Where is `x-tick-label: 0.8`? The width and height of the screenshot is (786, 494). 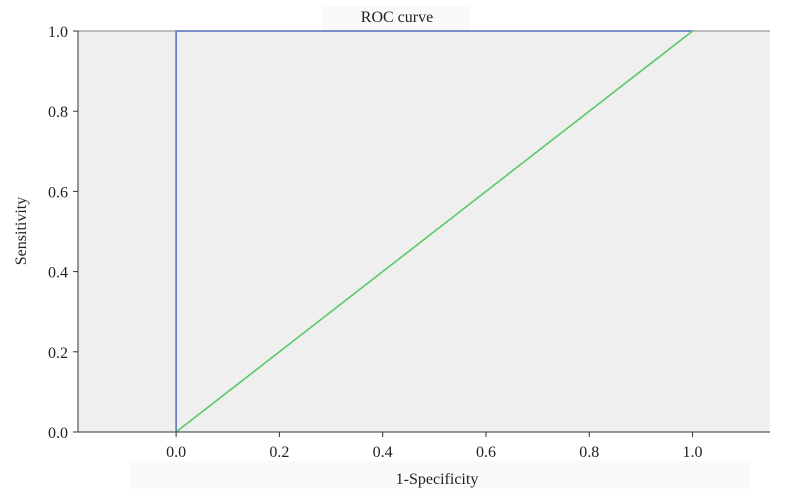 x-tick-label: 0.8 is located at coordinates (589, 452).